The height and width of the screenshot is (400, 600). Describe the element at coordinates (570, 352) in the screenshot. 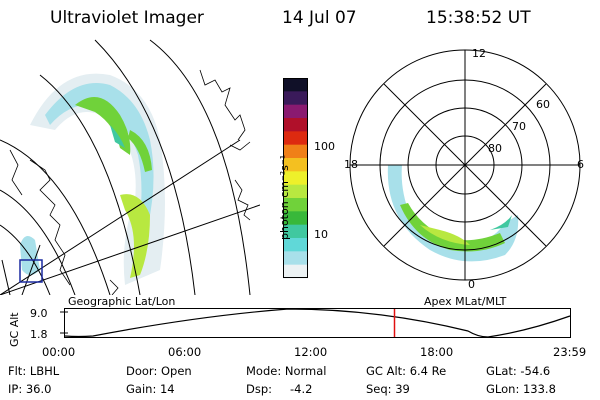

I see `orbit-xtick-2359: 23:59` at that location.